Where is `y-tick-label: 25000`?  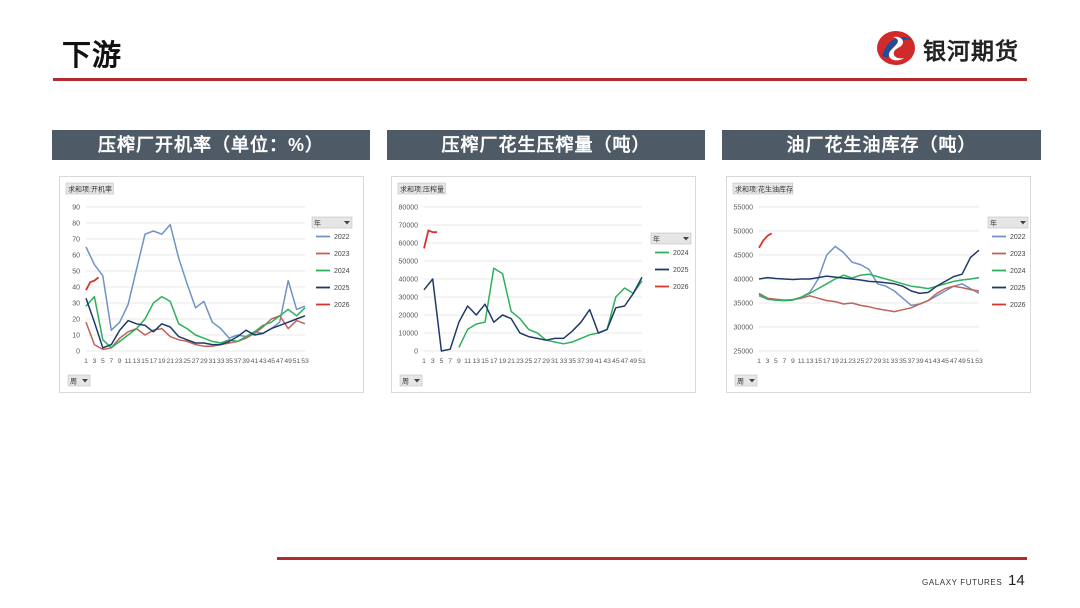 y-tick-label: 25000 is located at coordinates (744, 352).